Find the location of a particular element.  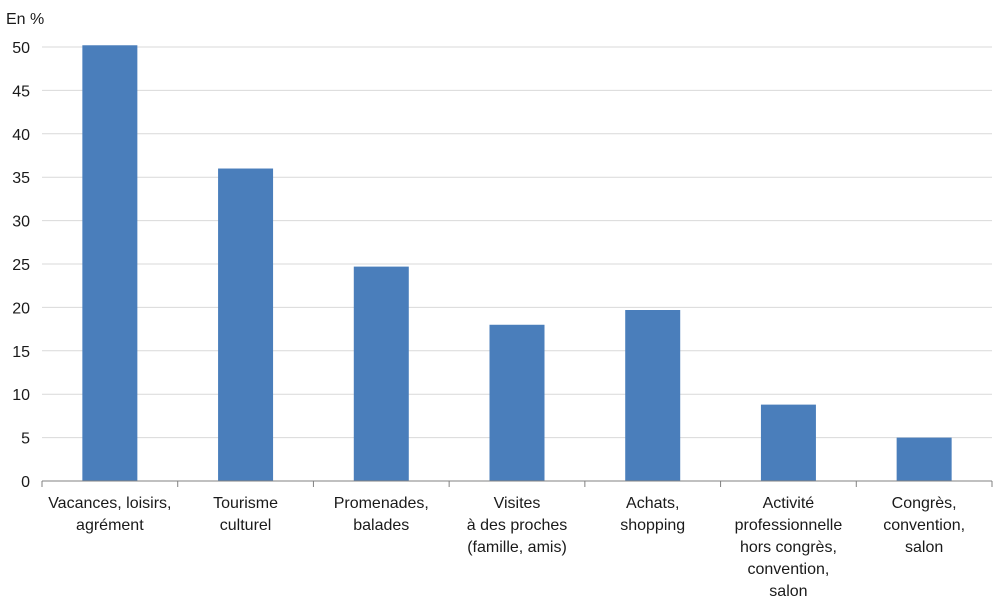

y-tick-label: 5 is located at coordinates (25, 439).